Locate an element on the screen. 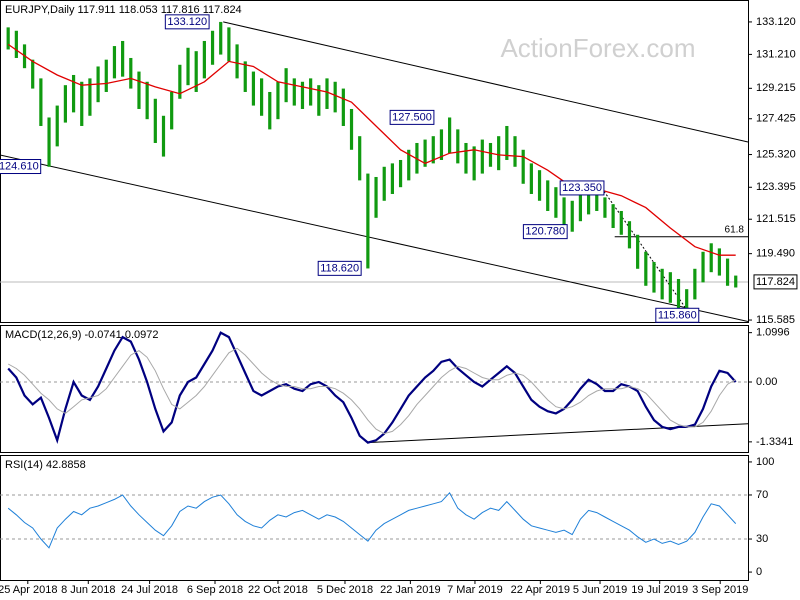 The height and width of the screenshot is (600, 800). y-tick-label: 100 is located at coordinates (765, 462).